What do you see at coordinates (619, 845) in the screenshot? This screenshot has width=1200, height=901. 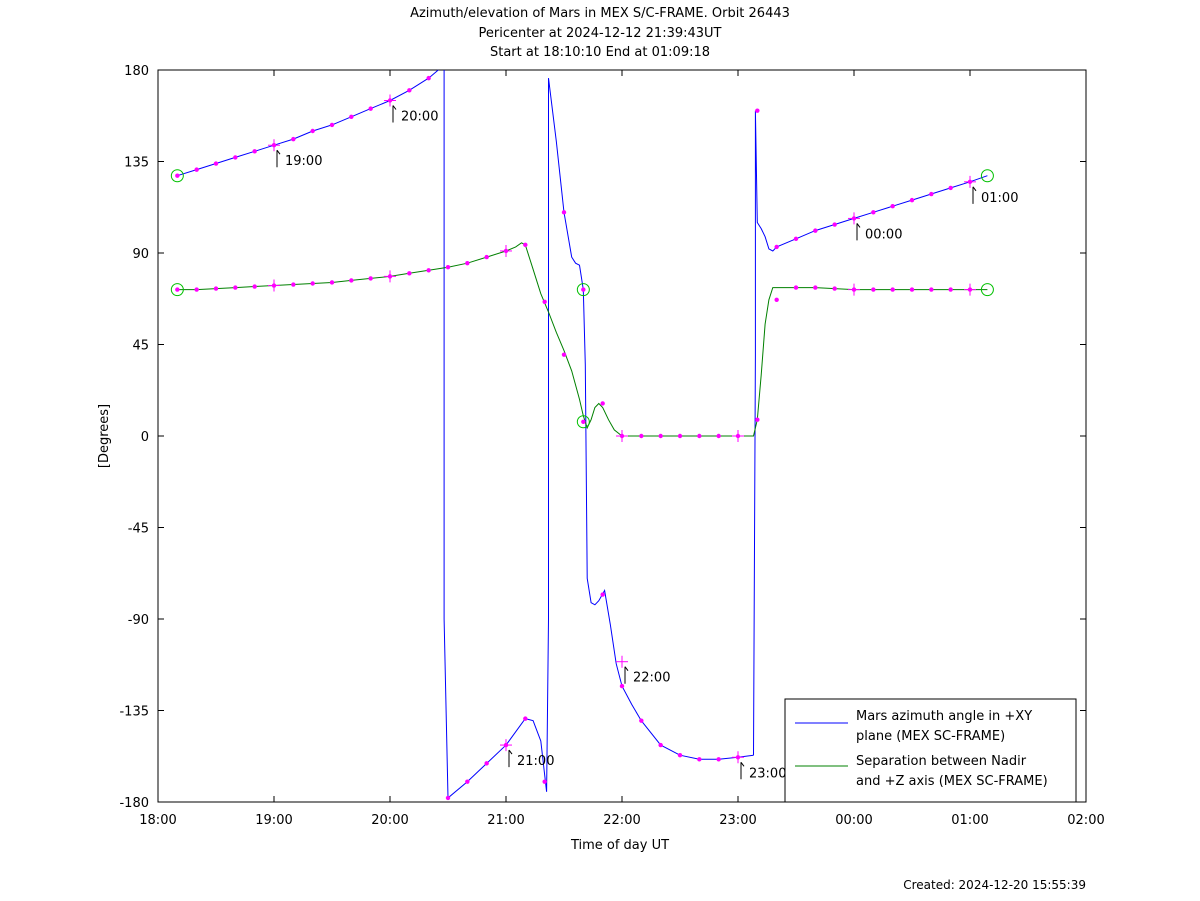 I see `x-axis-label: Time of day UT` at bounding box center [619, 845].